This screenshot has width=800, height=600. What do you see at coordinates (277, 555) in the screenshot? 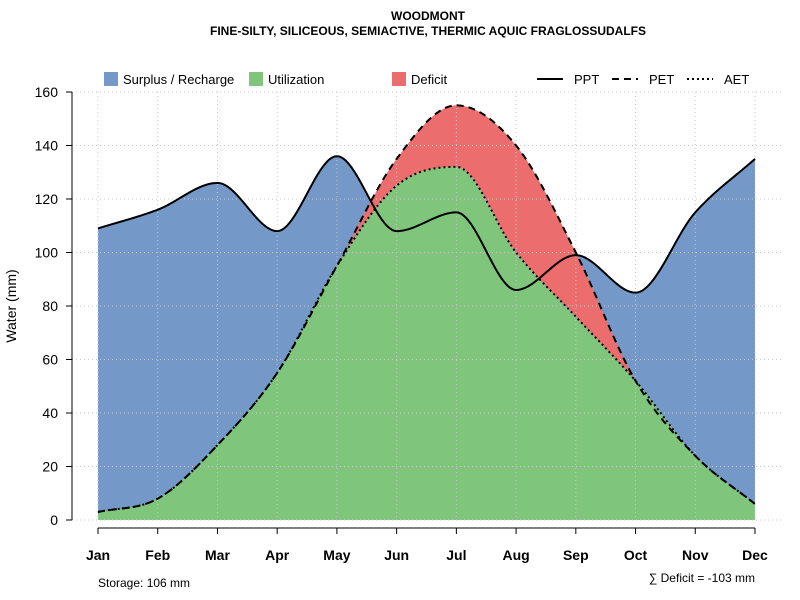
I see `x-tick-label-apr: Apr` at bounding box center [277, 555].